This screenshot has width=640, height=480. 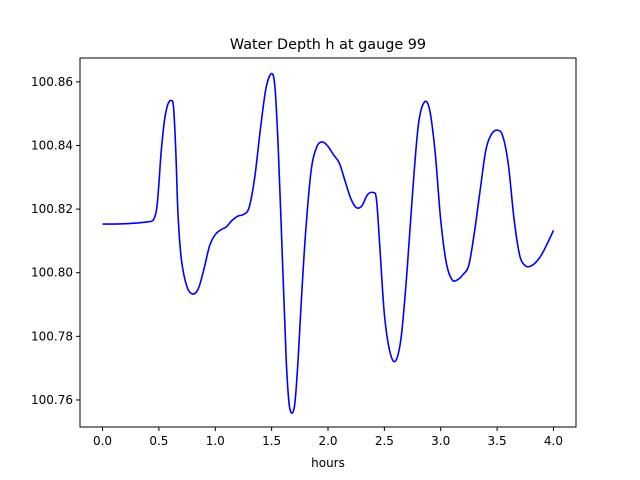 What do you see at coordinates (158, 441) in the screenshot?
I see `x-tick-label: 0.5` at bounding box center [158, 441].